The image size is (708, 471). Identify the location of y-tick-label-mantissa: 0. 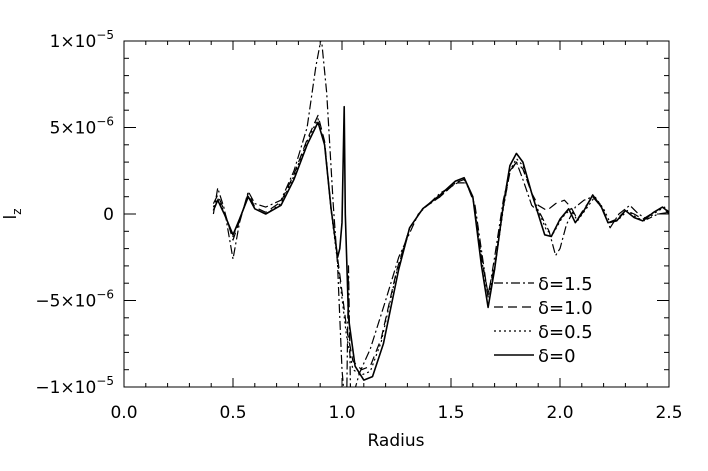
(108, 215).